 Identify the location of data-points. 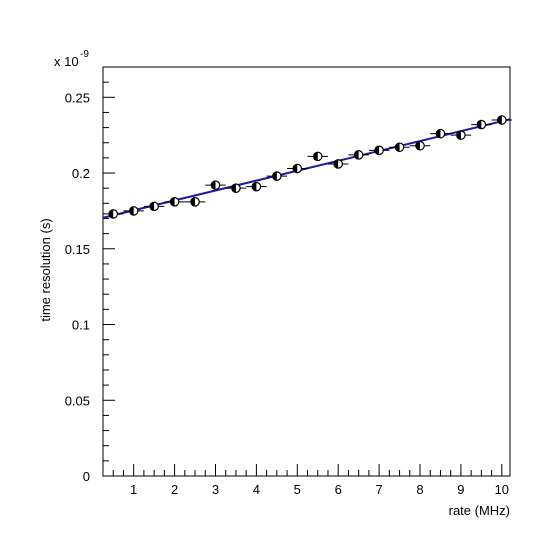
(308, 167).